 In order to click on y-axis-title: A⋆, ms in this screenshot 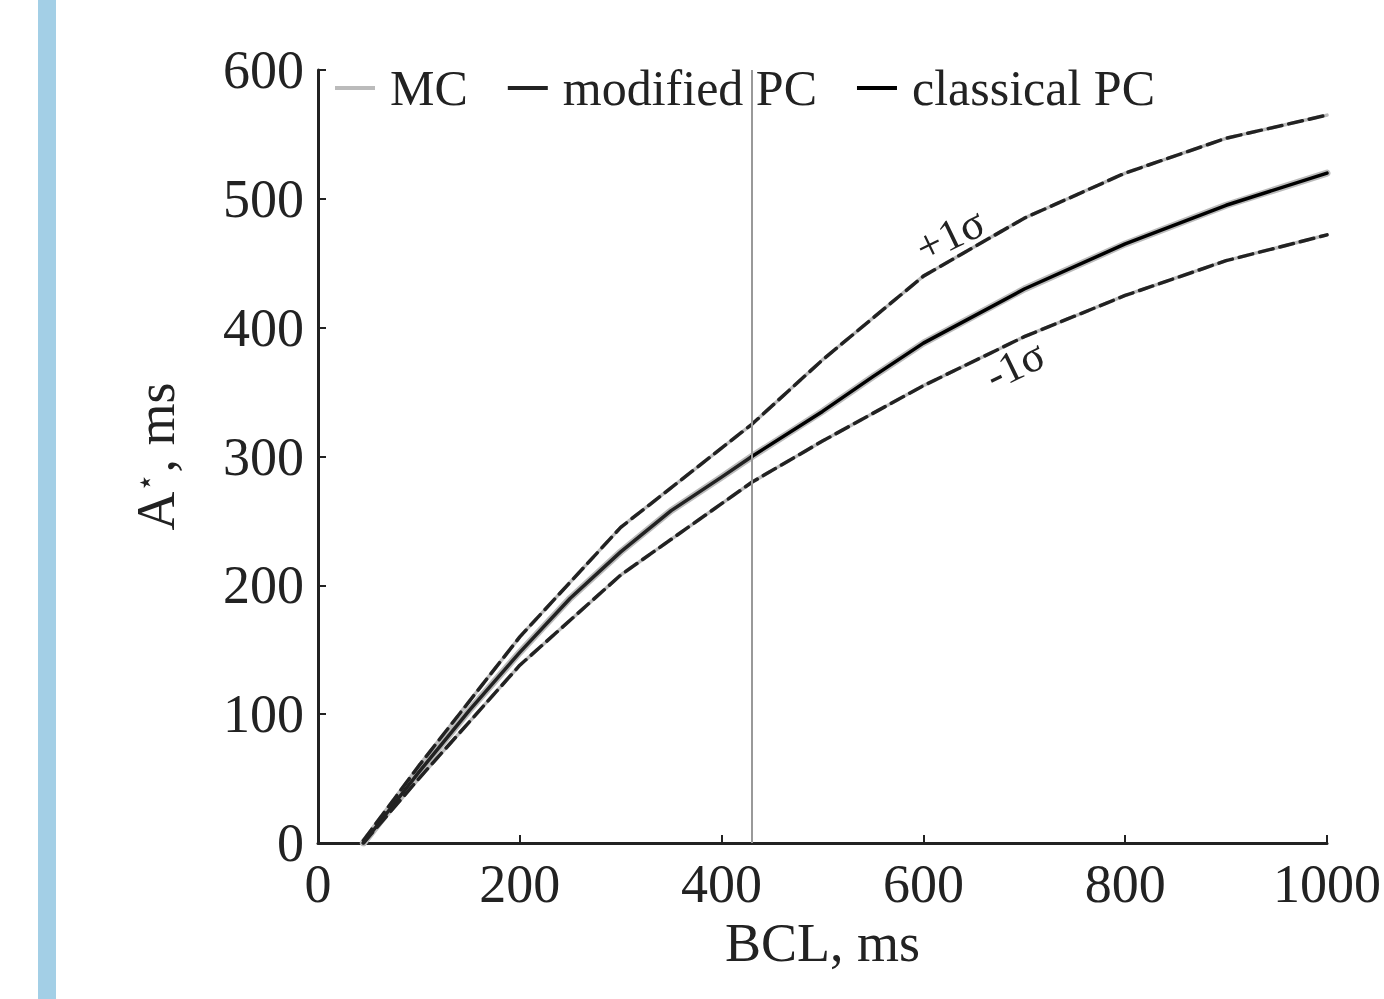, I will do `click(156, 456)`.